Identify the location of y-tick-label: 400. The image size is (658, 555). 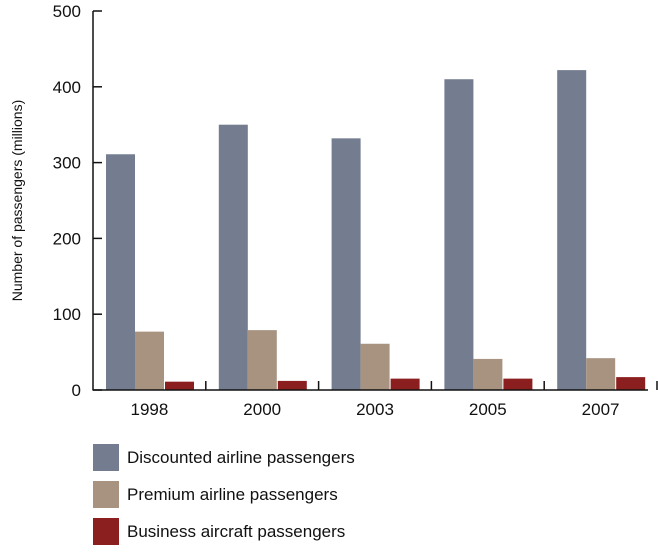
(67, 87).